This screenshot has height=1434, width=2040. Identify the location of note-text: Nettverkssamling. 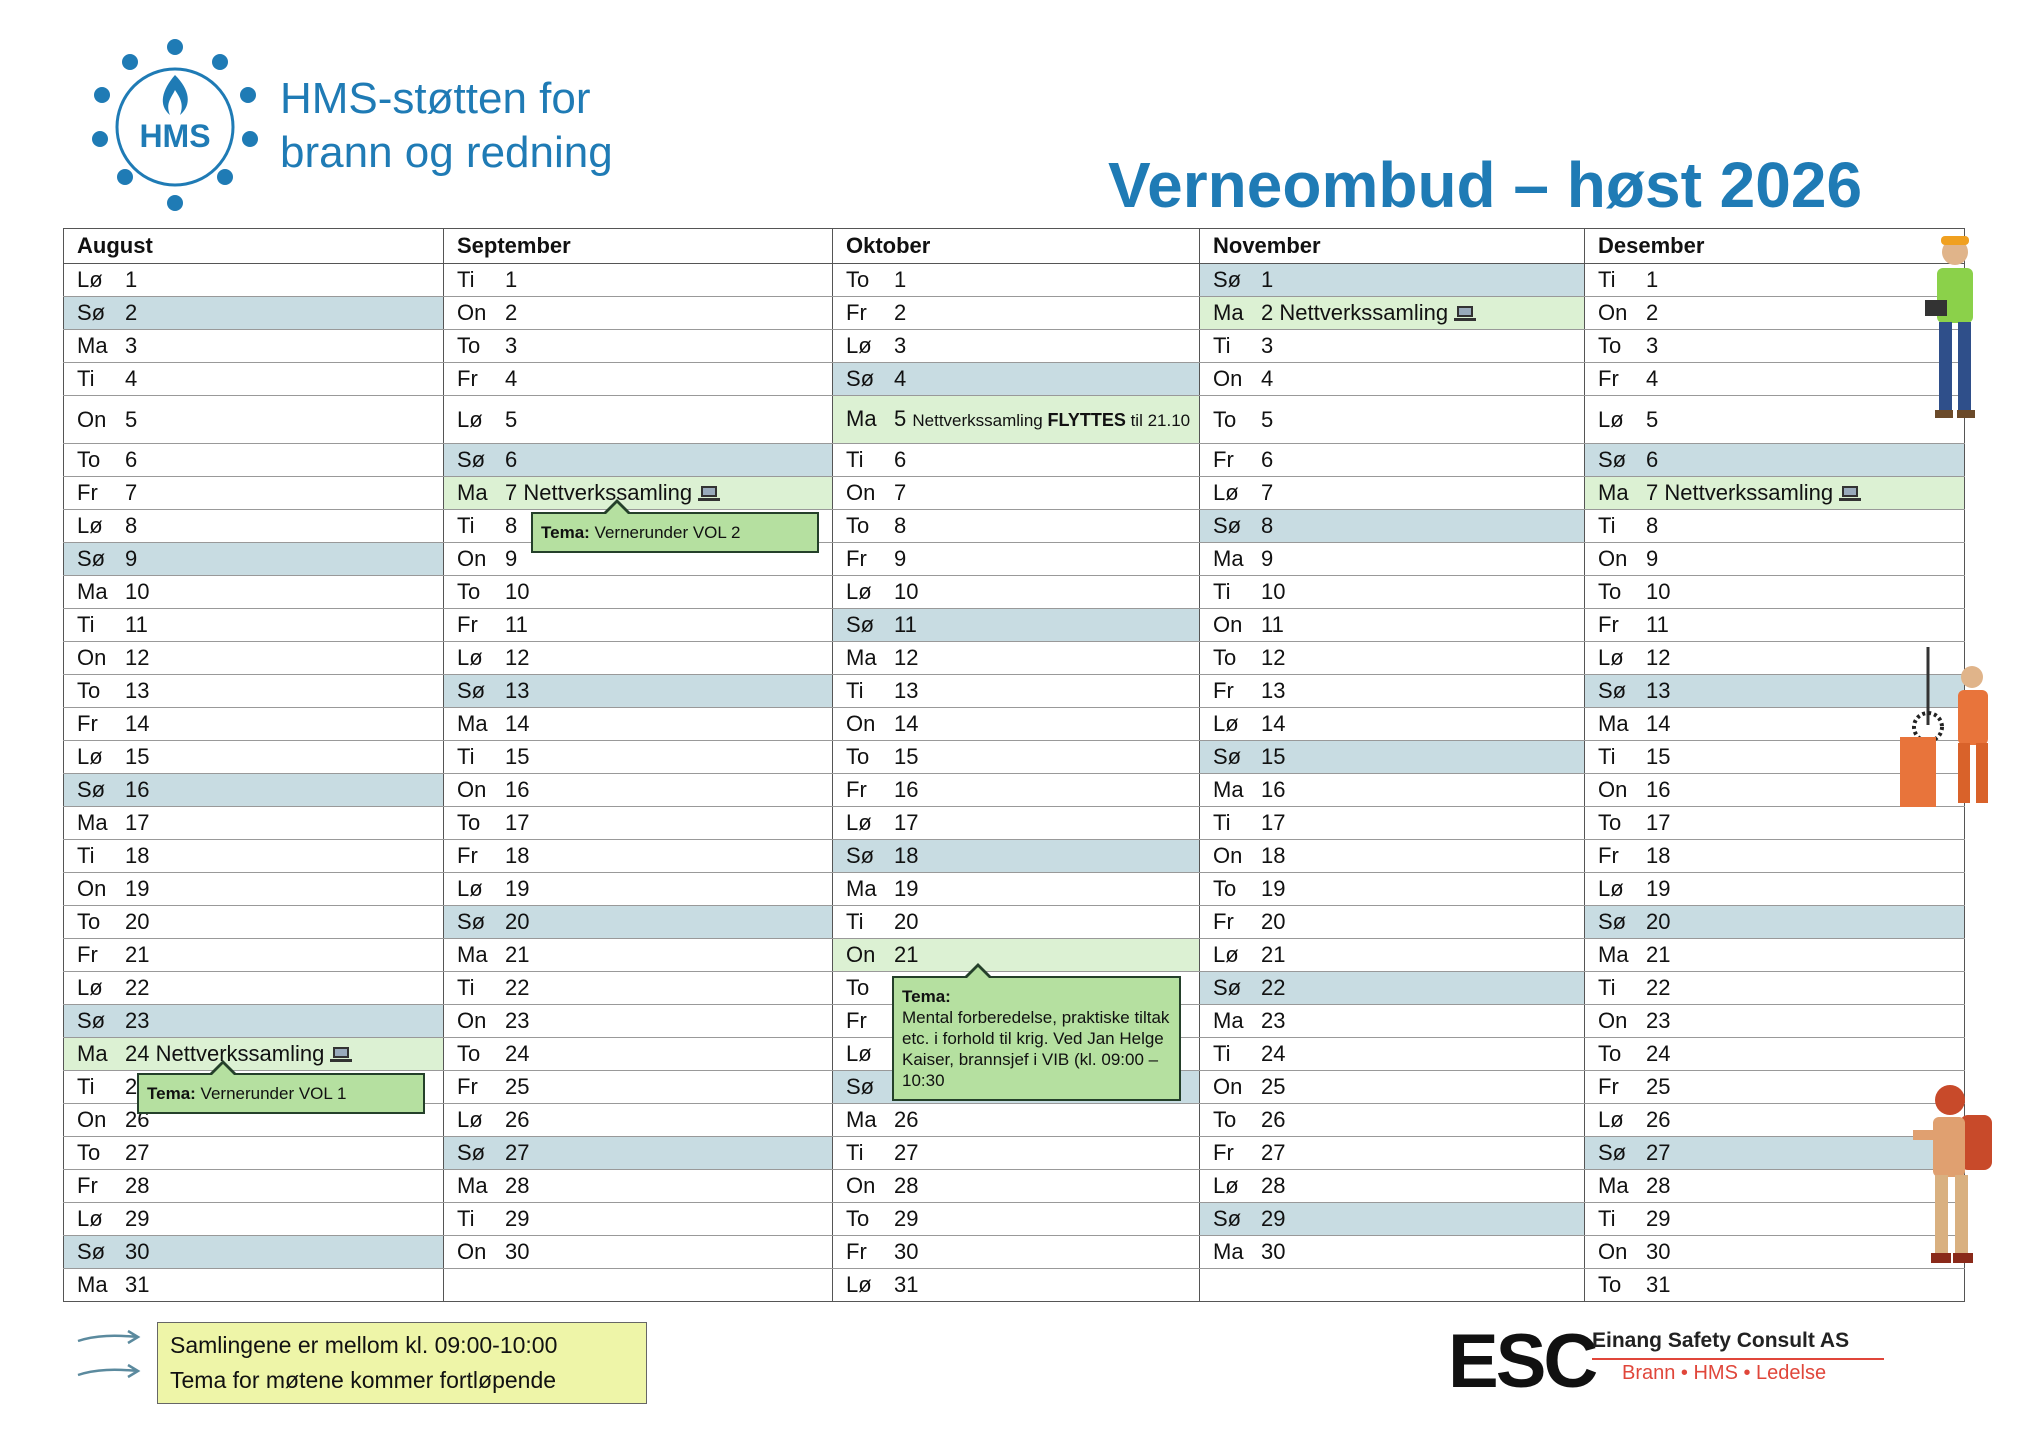
(1364, 312).